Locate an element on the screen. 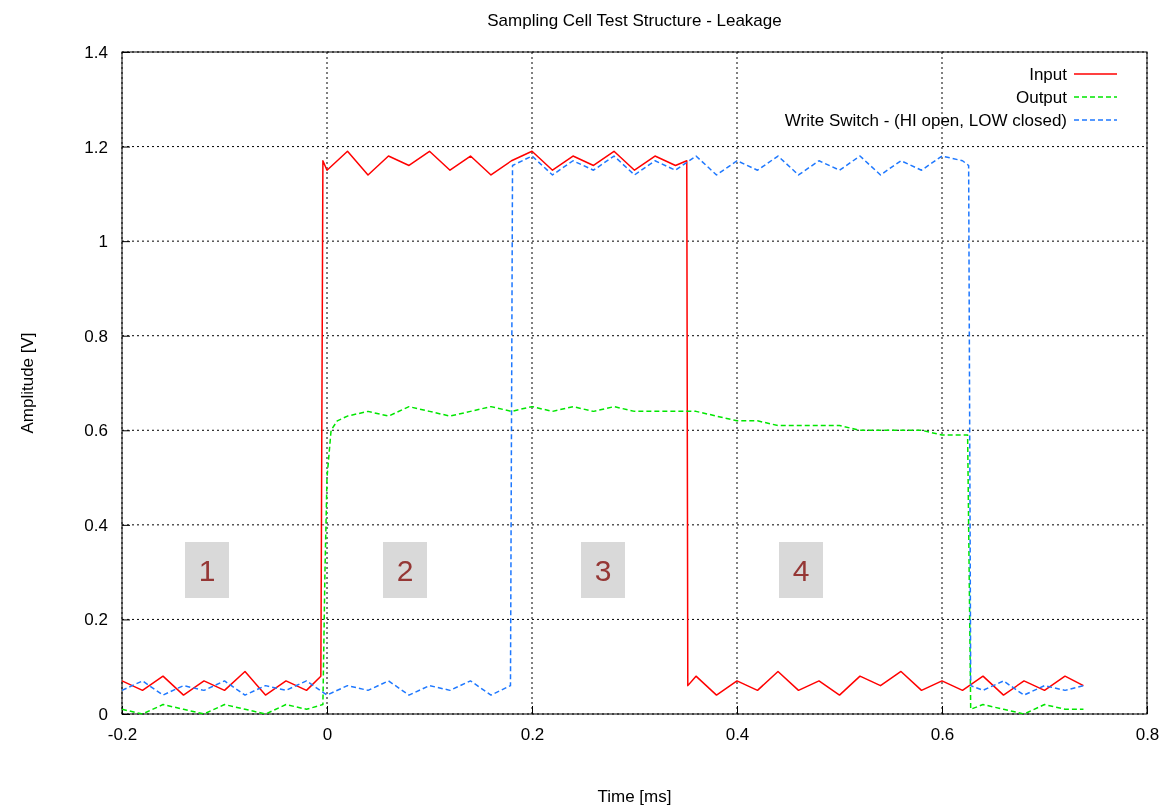  numbered-tag: 3 is located at coordinates (603, 570).